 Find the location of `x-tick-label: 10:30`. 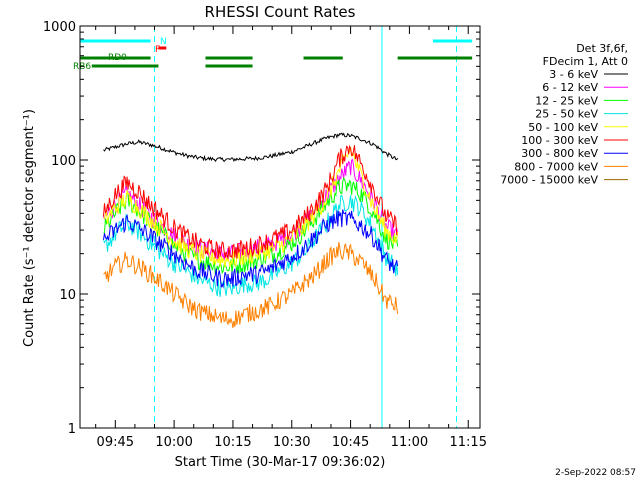

x-tick-label: 10:30 is located at coordinates (291, 442).